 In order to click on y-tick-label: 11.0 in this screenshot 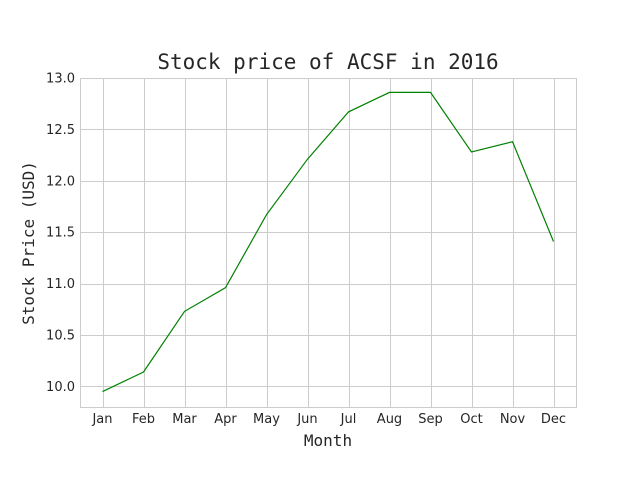, I will do `click(60, 284)`.